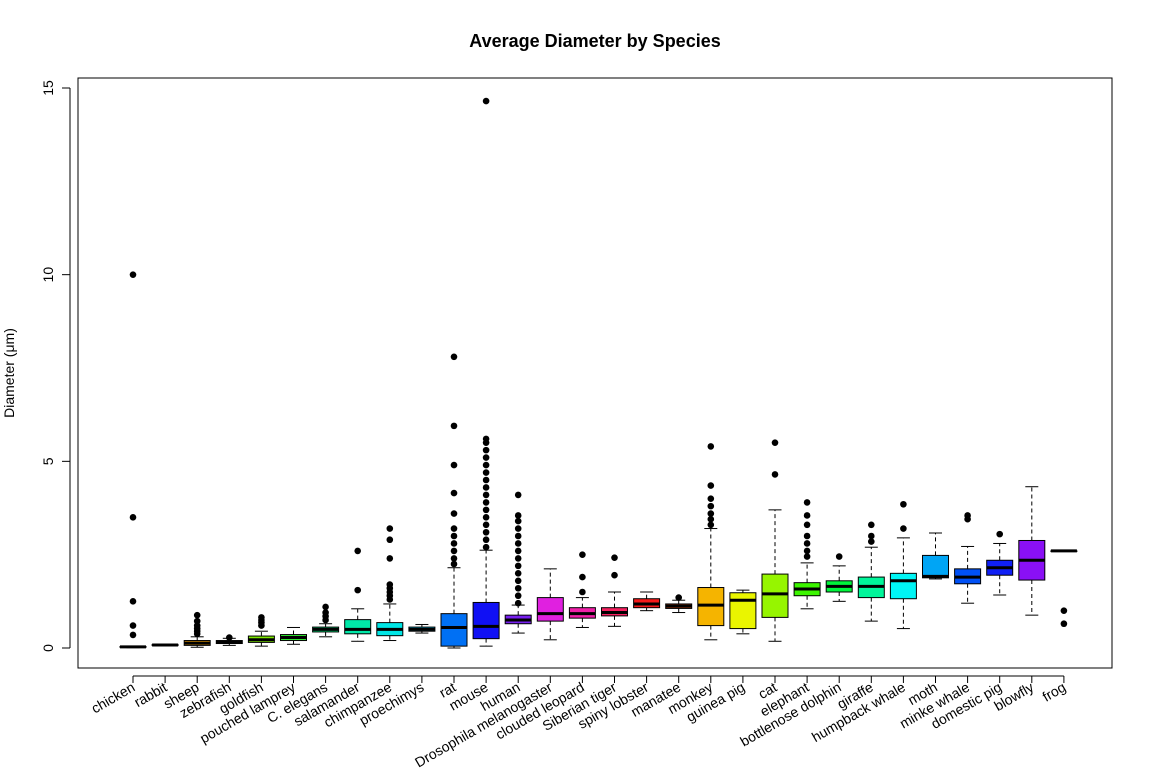 This screenshot has height=768, width=1152. I want to click on box-zebrafish, so click(229, 640).